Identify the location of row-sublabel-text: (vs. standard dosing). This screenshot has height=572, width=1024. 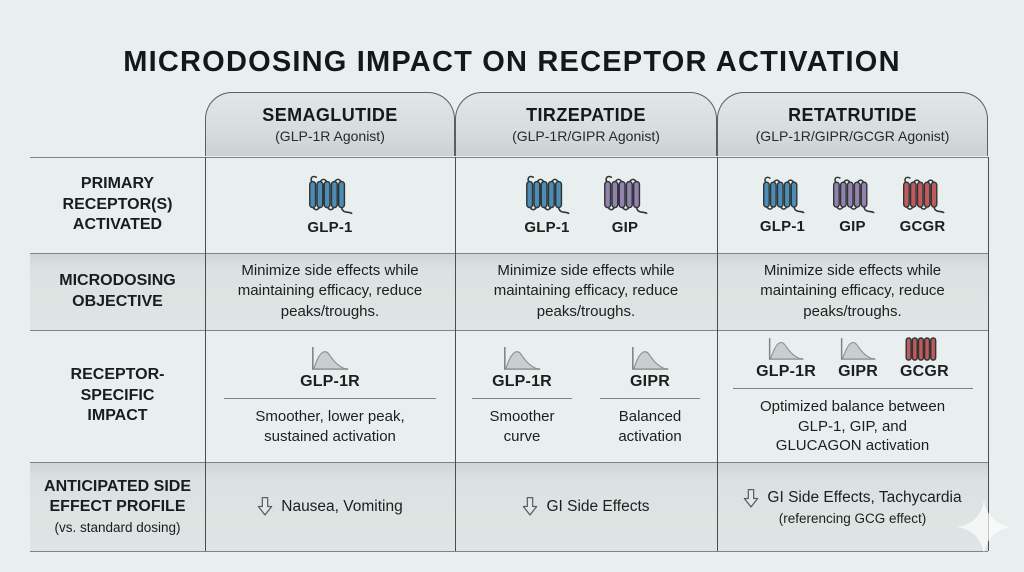
(117, 527).